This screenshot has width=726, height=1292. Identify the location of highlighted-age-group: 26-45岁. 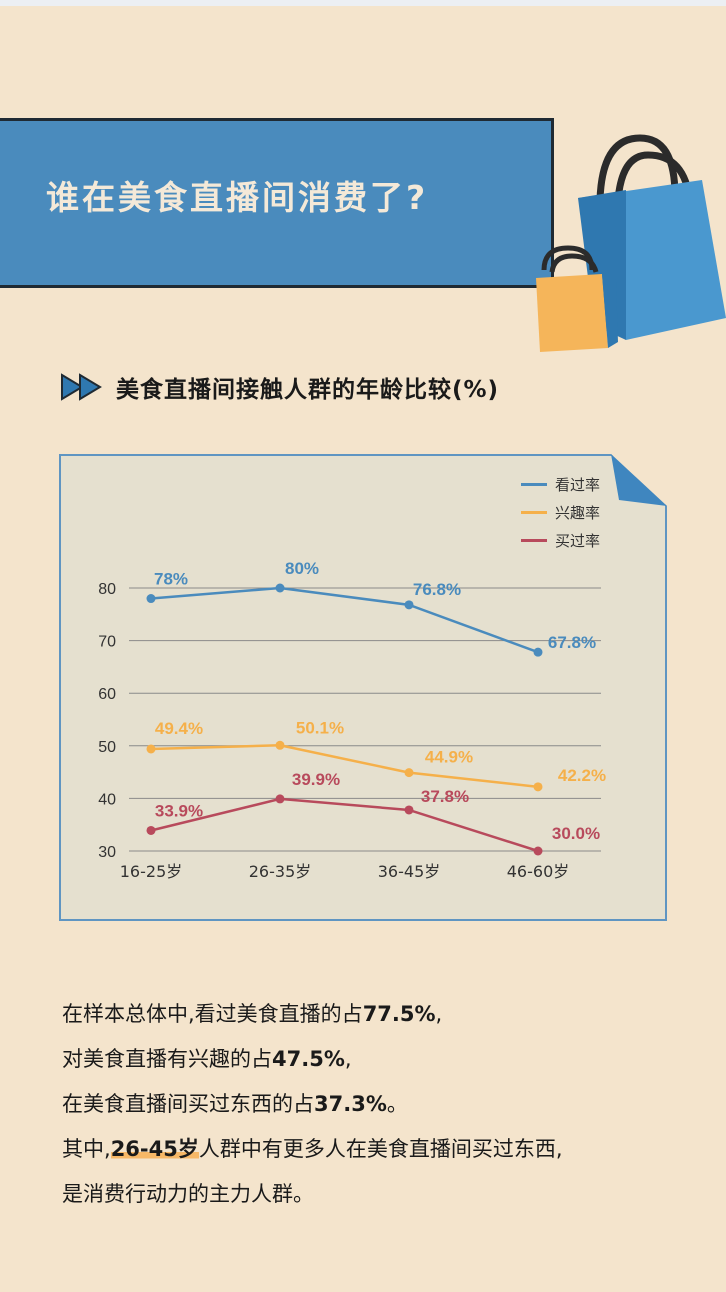
(154, 1149).